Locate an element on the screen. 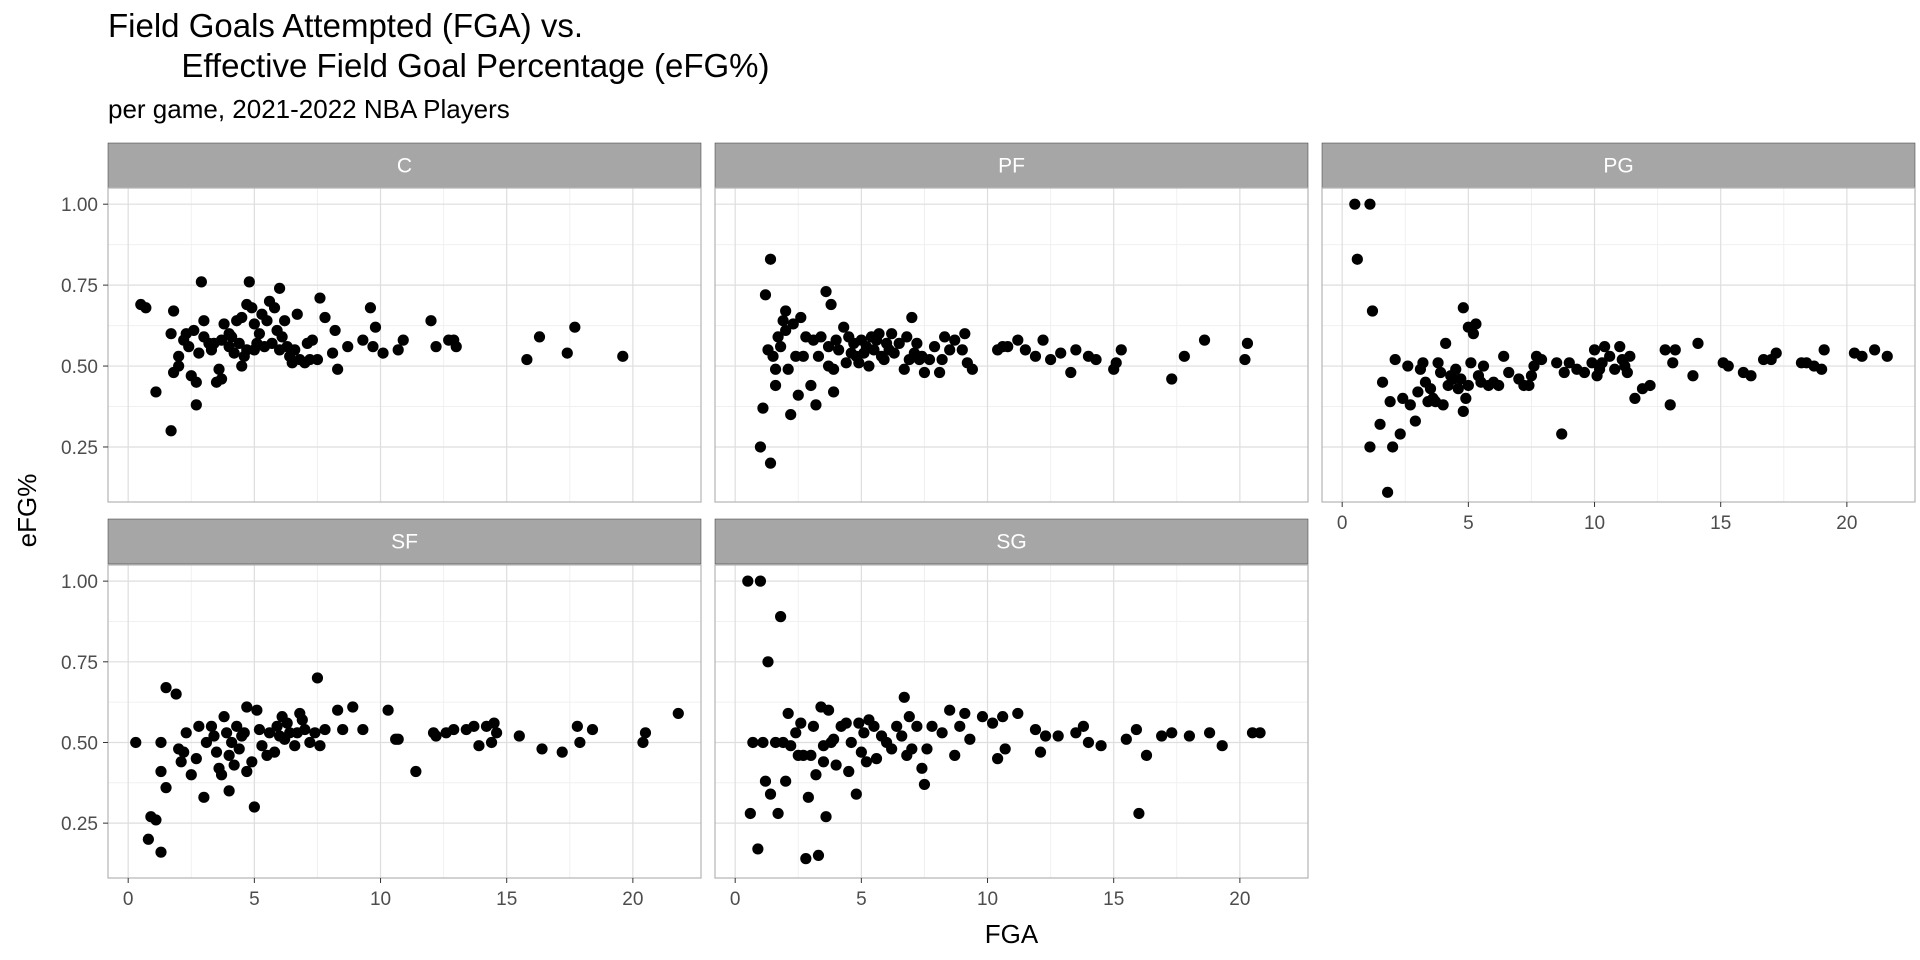  facet-strip-pf is located at coordinates (1011, 165).